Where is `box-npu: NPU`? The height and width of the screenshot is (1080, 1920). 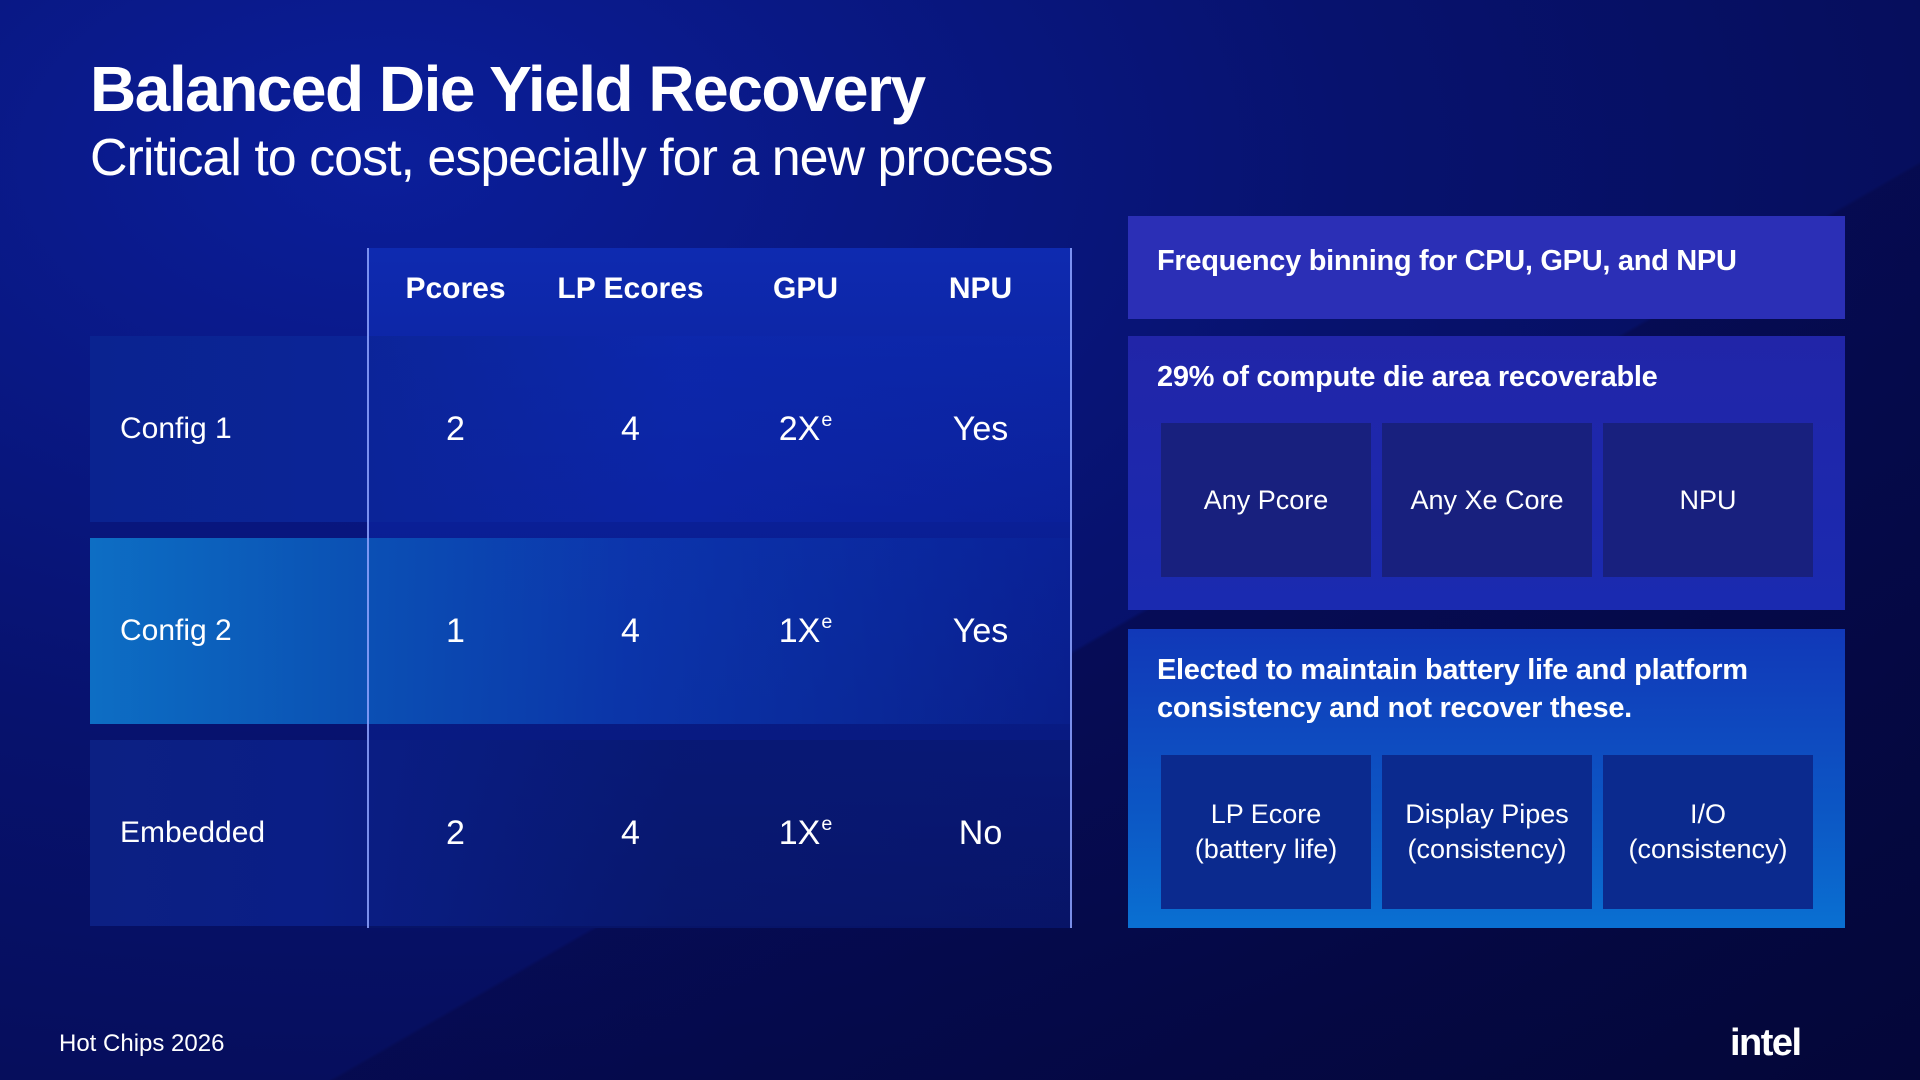 box-npu: NPU is located at coordinates (1708, 500).